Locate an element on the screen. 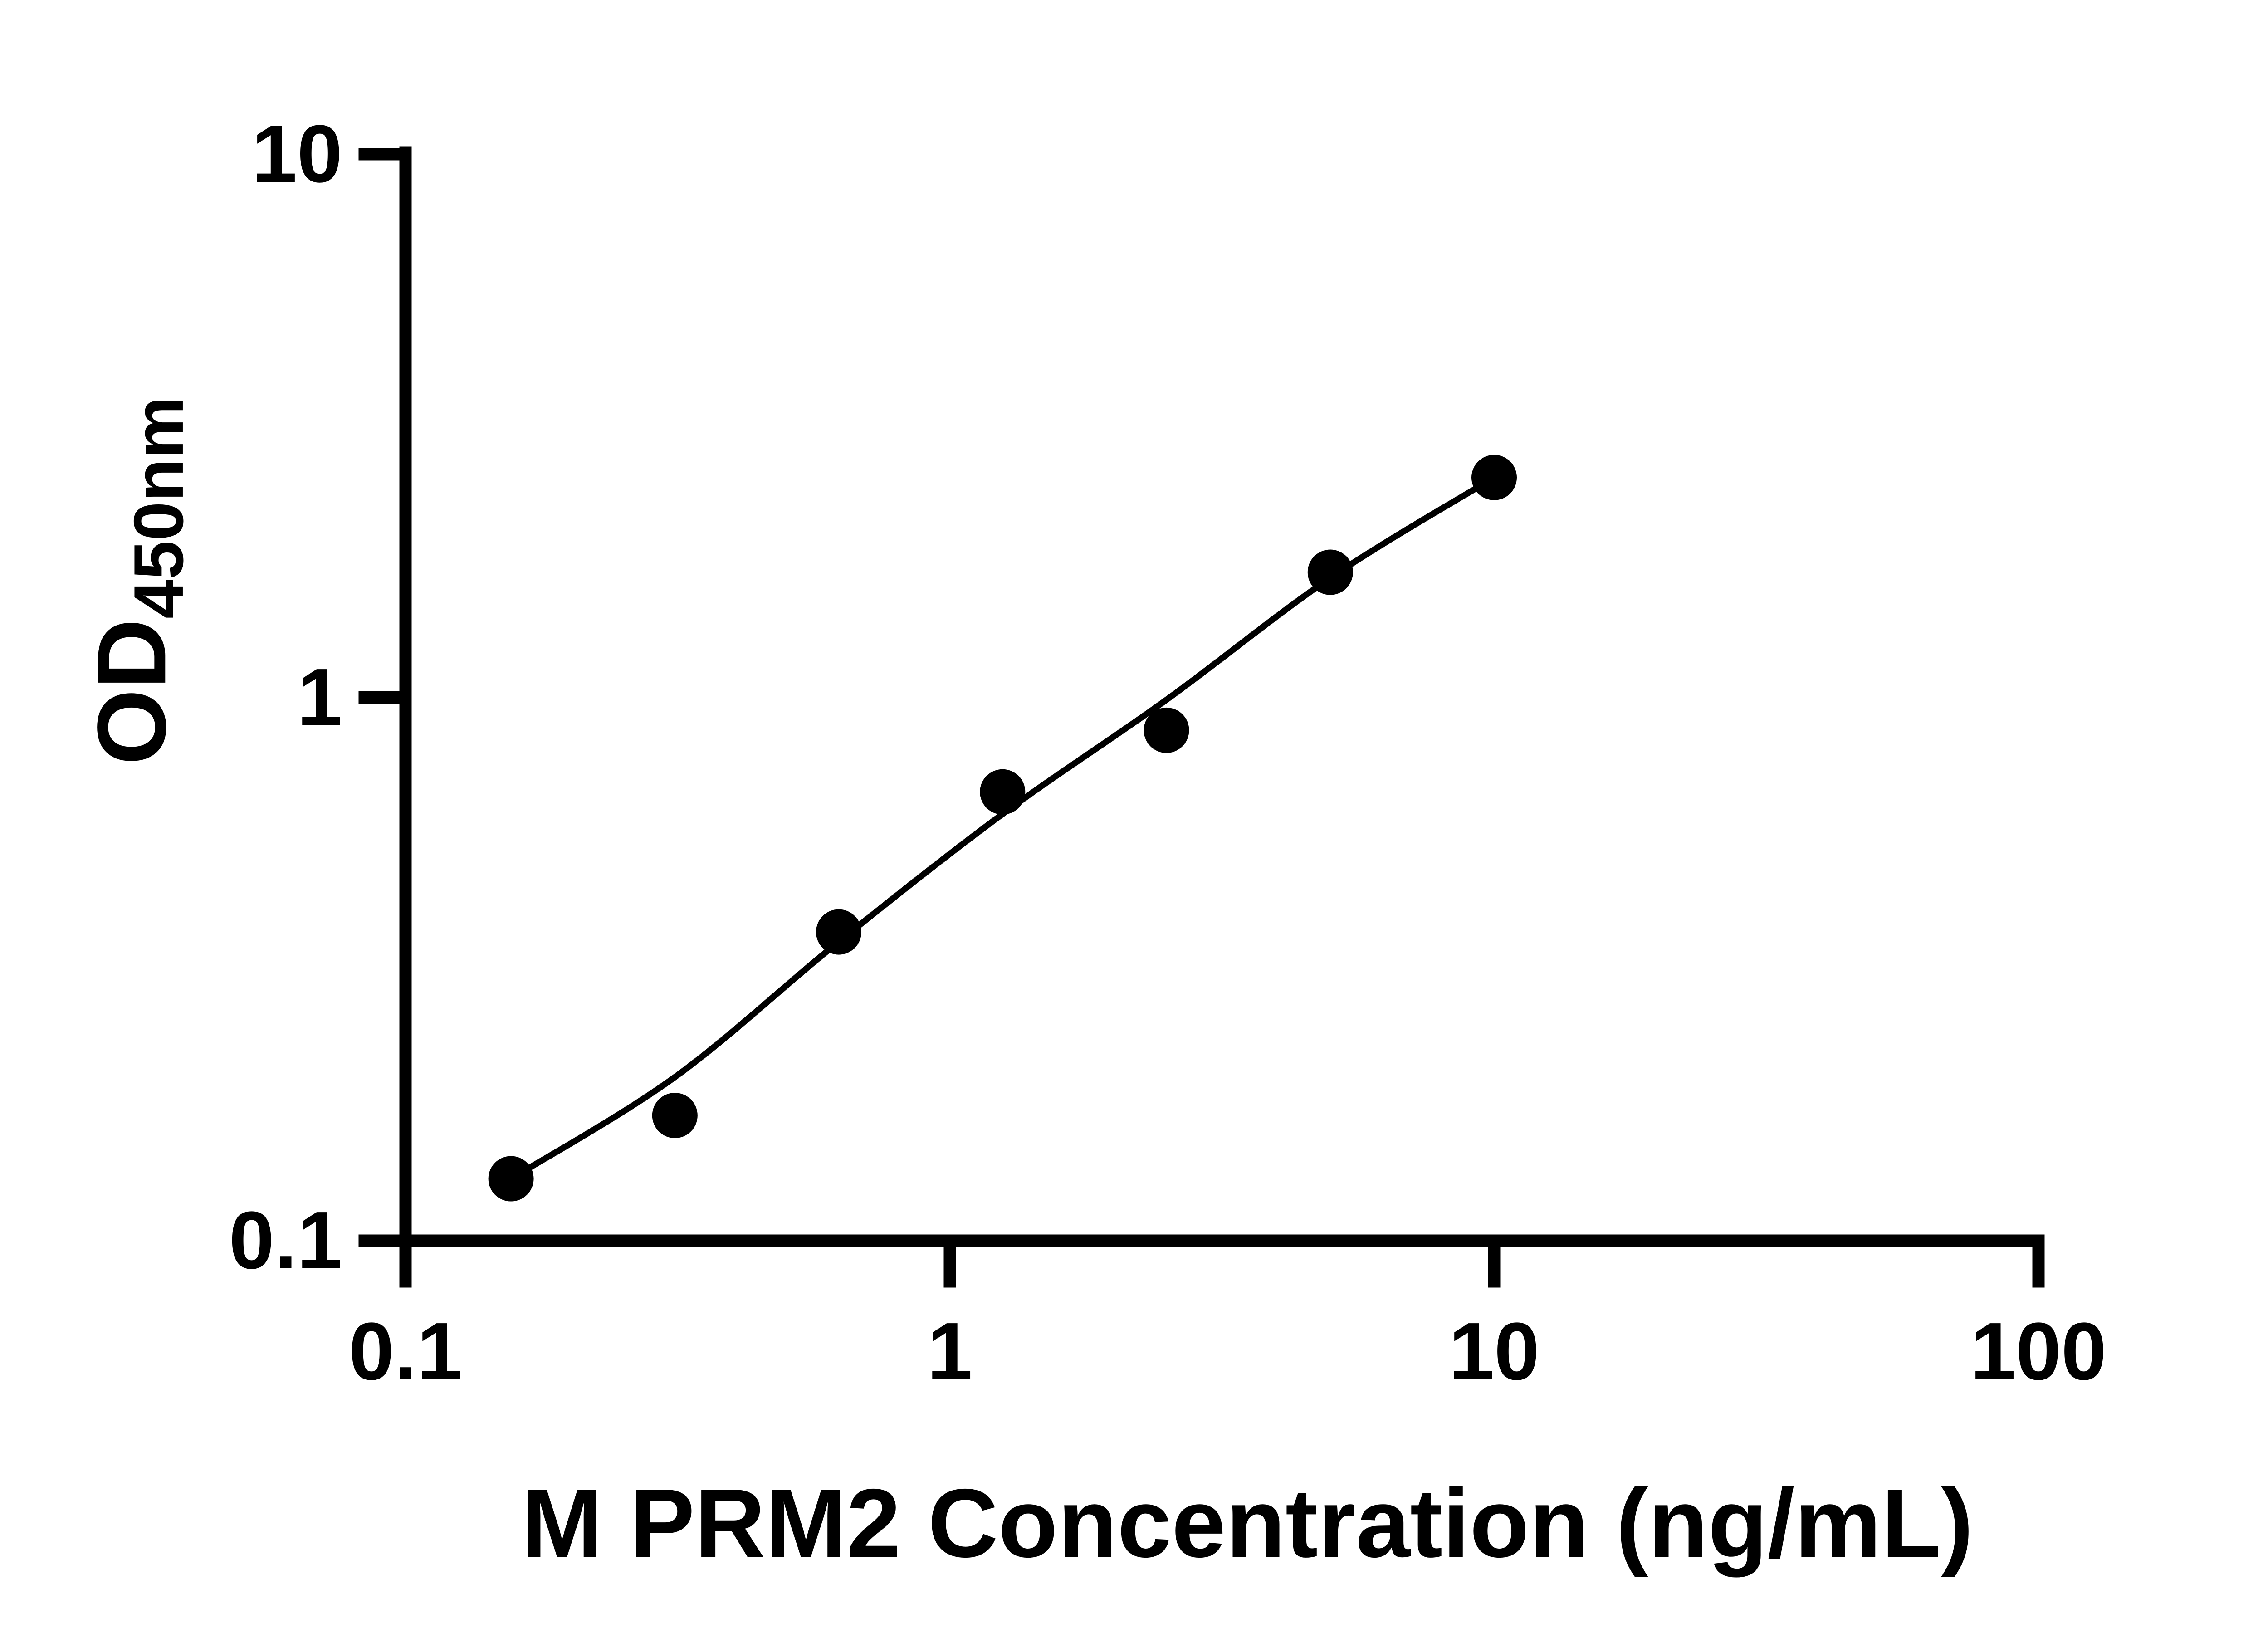 This screenshot has height=1633, width=2268. y-axis-title: OD450nm is located at coordinates (137, 580).